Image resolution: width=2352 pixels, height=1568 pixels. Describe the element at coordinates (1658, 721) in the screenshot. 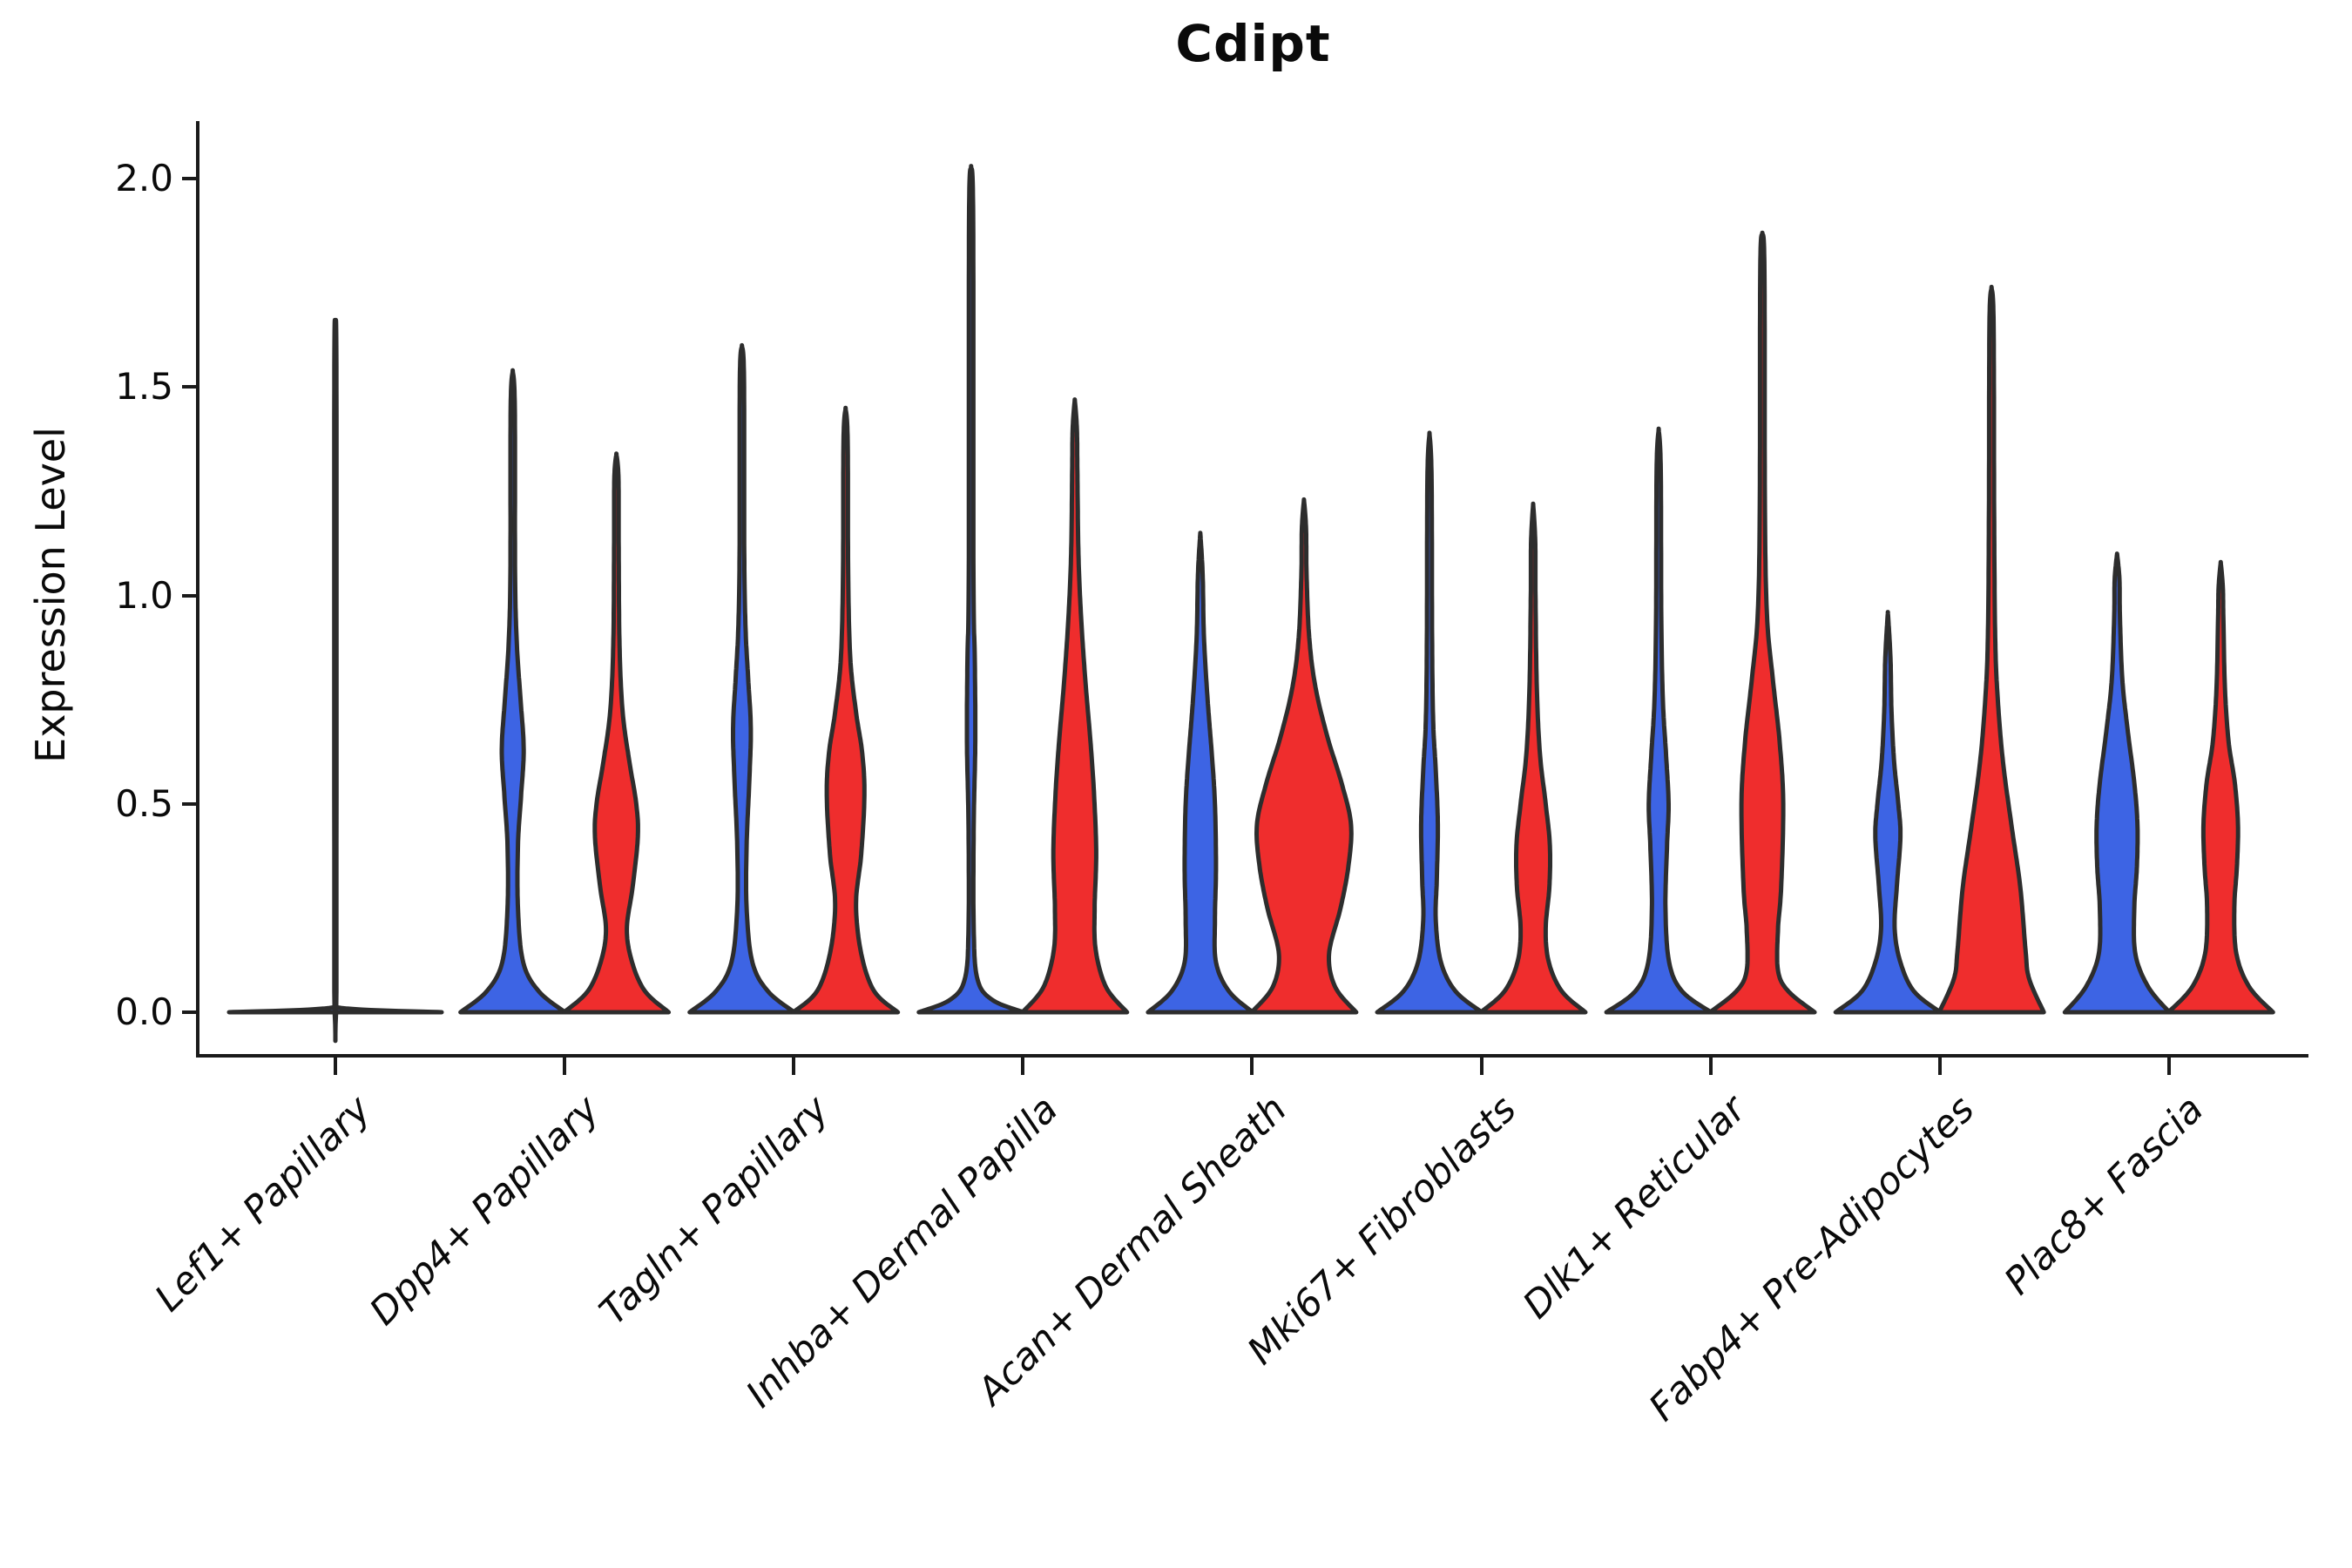

I see `violin-blue-dlk1-reticular` at that location.